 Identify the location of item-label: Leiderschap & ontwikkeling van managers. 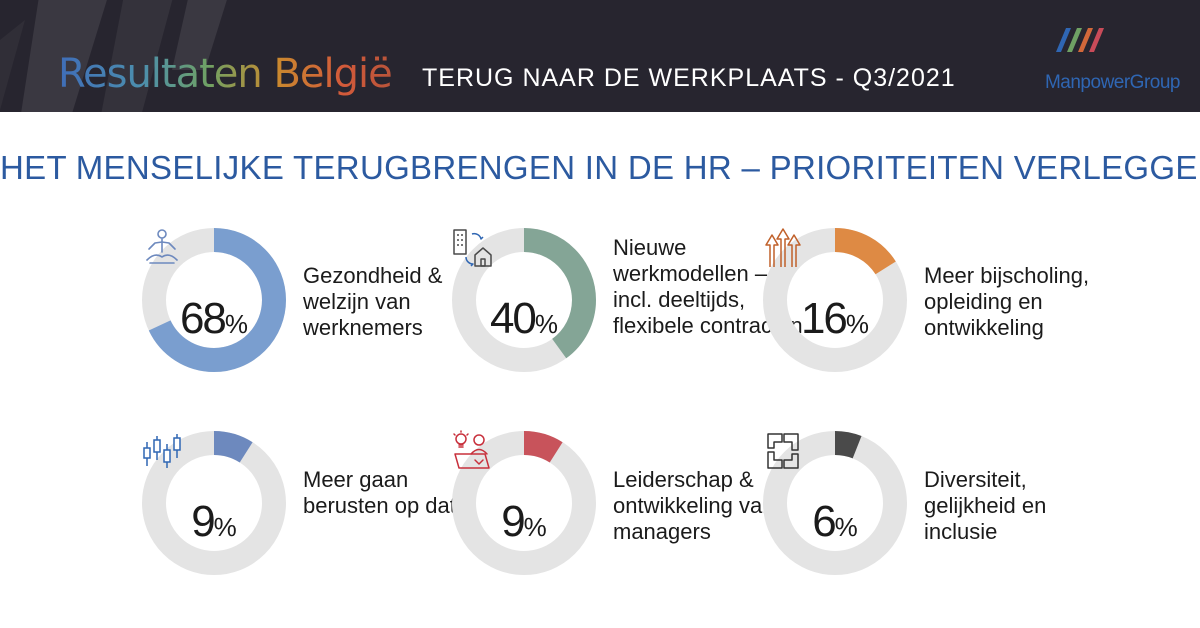
(694, 505).